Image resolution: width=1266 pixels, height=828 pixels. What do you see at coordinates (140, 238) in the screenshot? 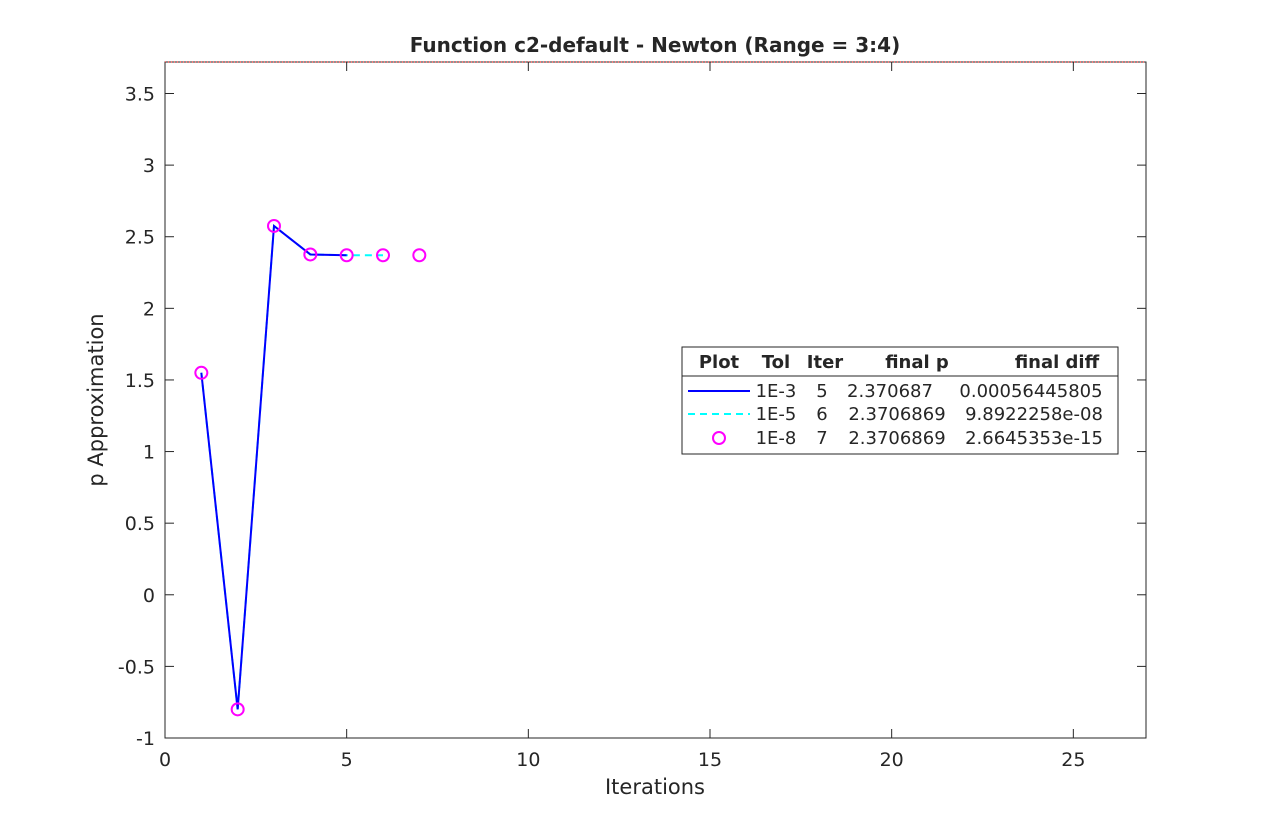
I see `y-tick-label: 2.5` at bounding box center [140, 238].